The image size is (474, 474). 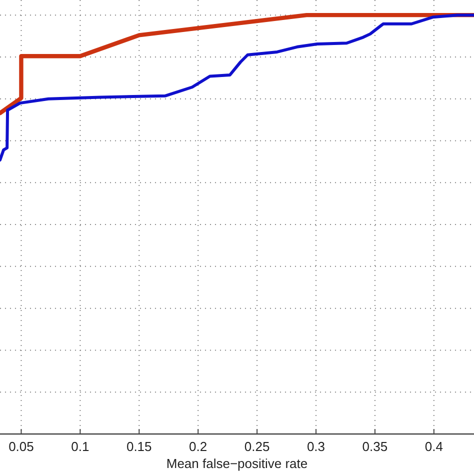 What do you see at coordinates (198, 446) in the screenshot?
I see `x-tick-label: 0.2` at bounding box center [198, 446].